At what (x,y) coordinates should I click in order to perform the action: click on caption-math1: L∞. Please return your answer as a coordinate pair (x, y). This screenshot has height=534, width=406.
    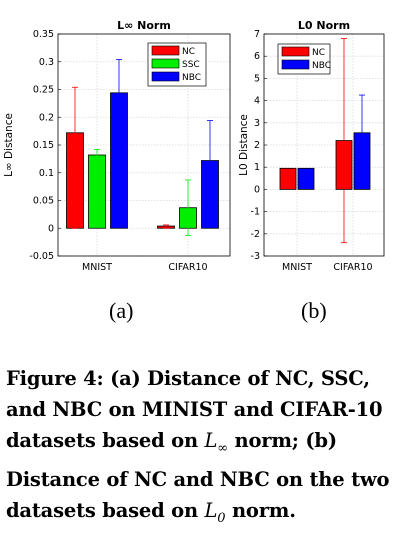
    Looking at the image, I should click on (216, 442).